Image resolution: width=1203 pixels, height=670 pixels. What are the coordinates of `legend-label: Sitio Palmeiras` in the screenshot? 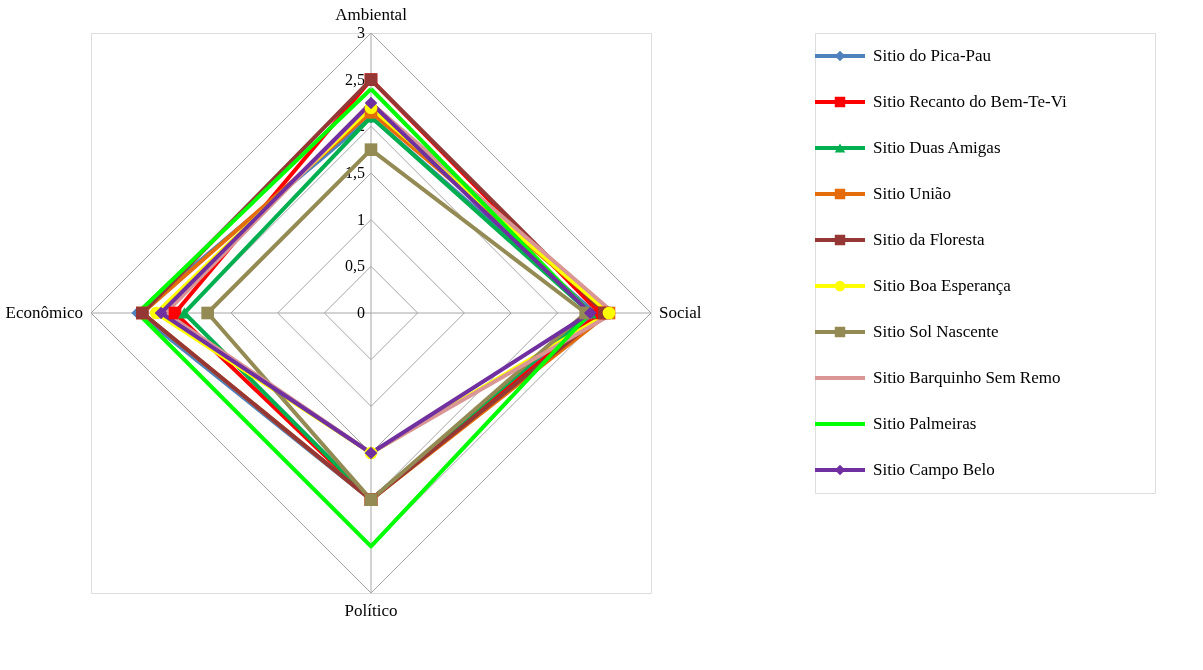 It's located at (925, 423).